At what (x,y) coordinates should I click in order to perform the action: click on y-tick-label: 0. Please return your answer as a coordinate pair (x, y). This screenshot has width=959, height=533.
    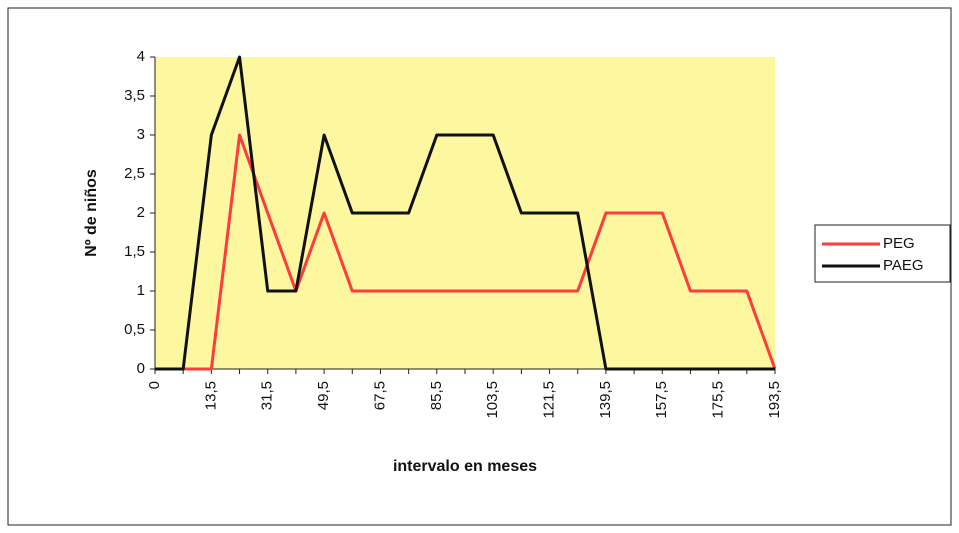
    Looking at the image, I should click on (141, 368).